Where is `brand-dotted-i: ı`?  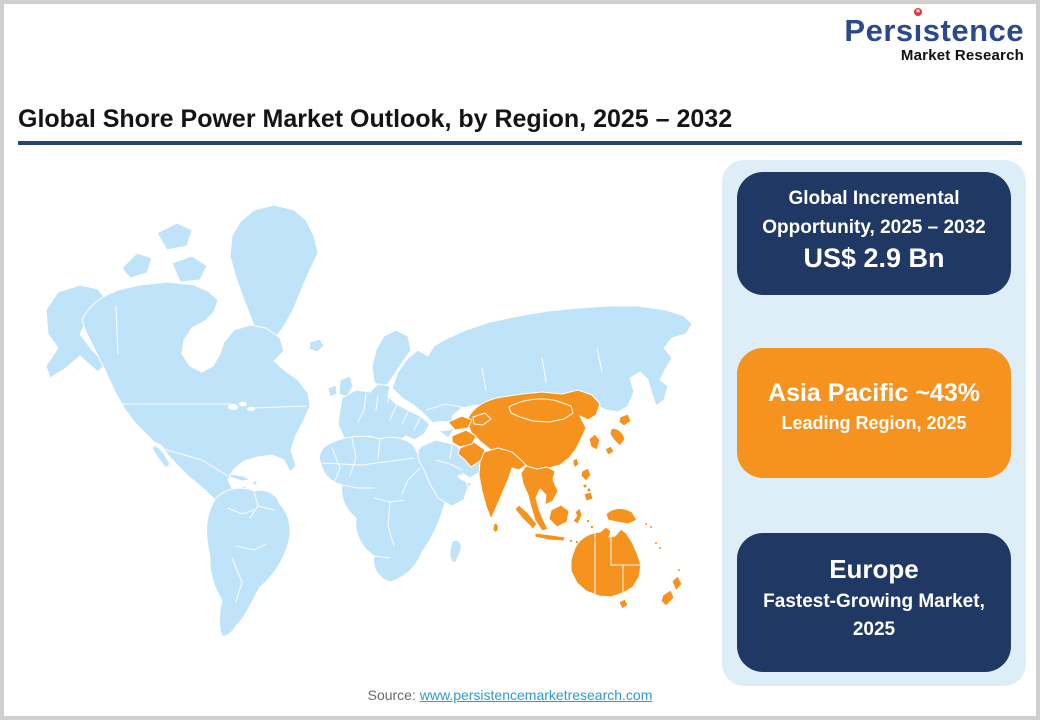
brand-dotted-i: ı is located at coordinates (918, 28).